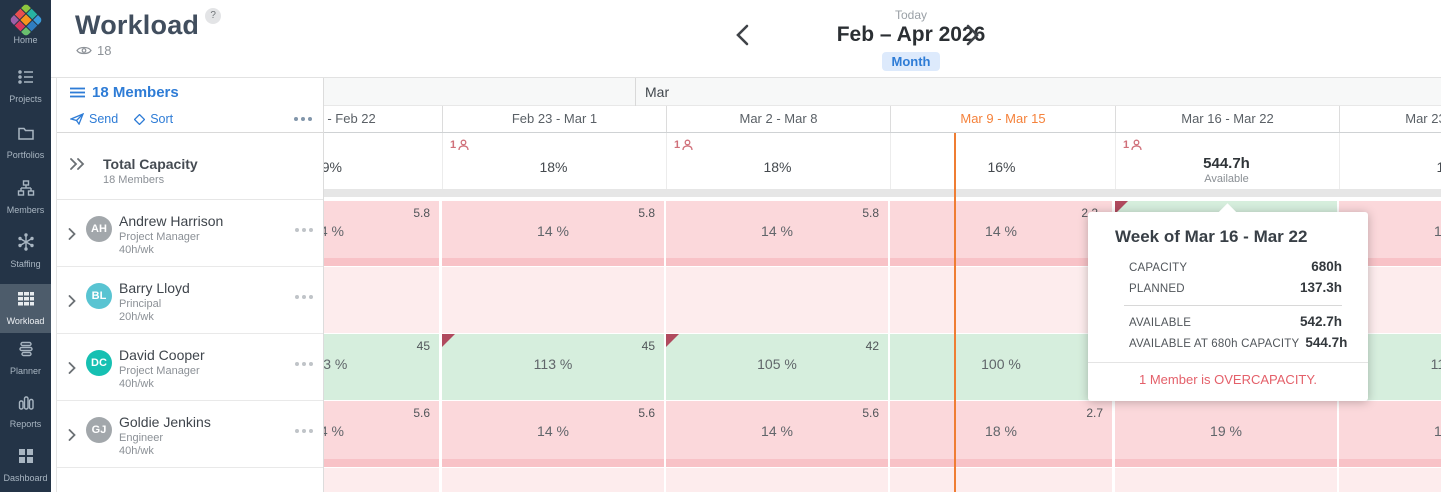  What do you see at coordinates (153, 119) in the screenshot?
I see `sort-button: Sort` at bounding box center [153, 119].